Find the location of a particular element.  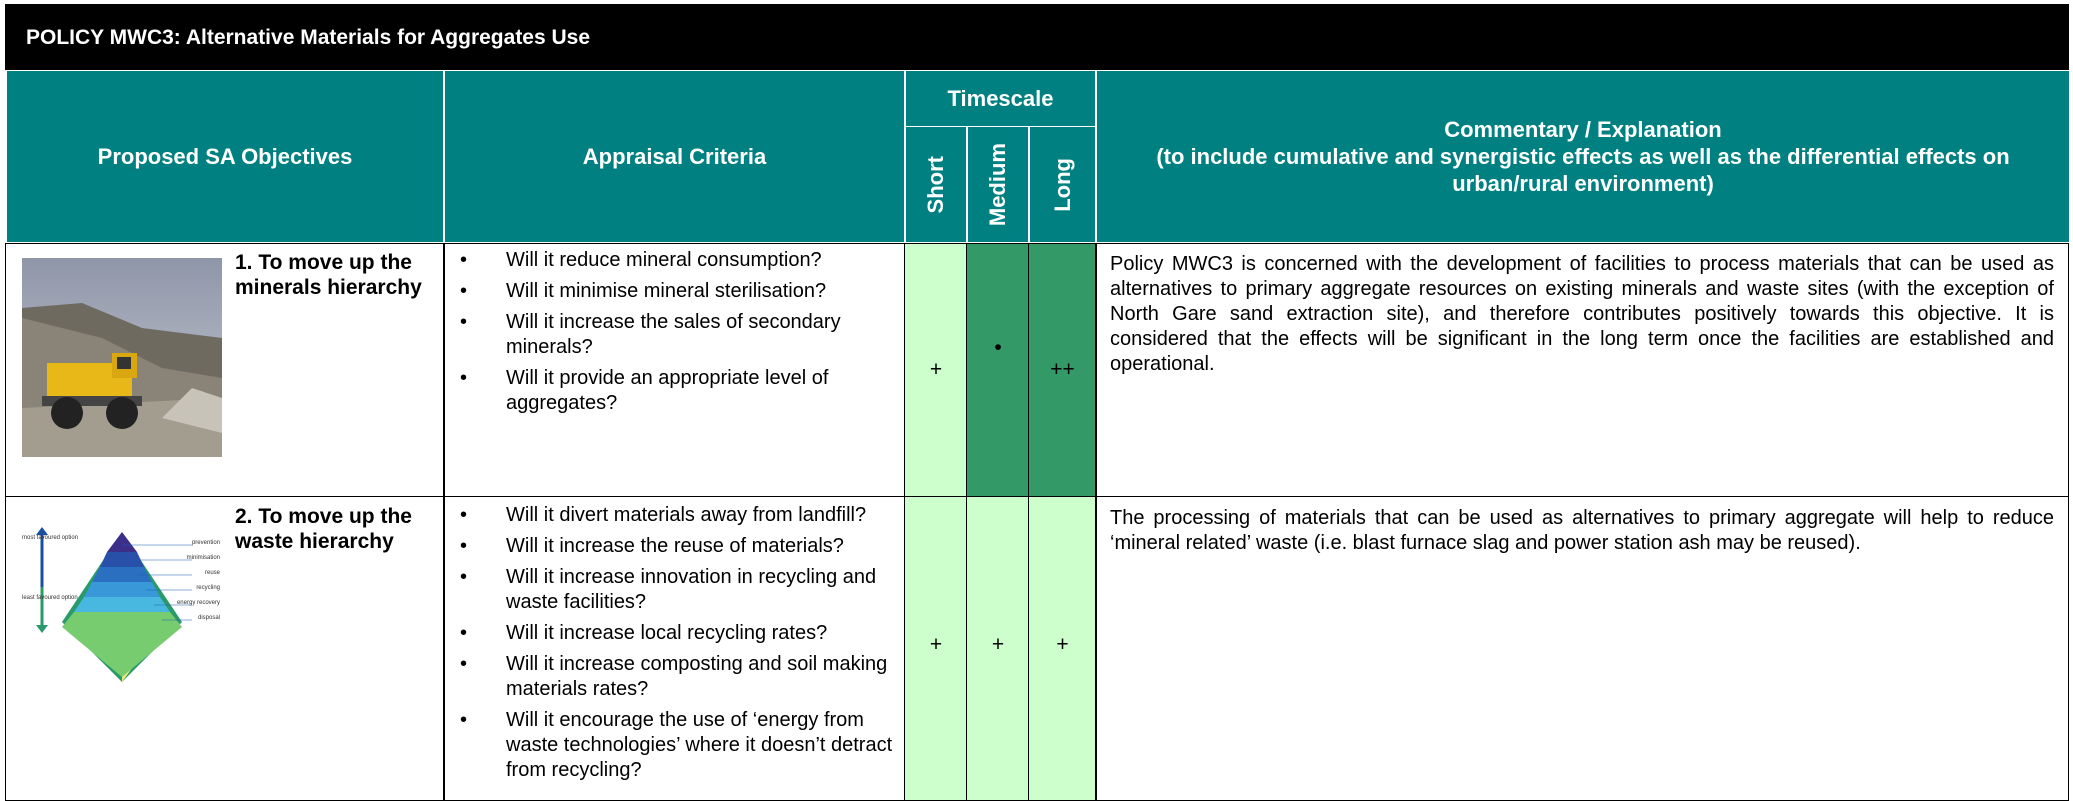

objective: 1. To move up the minerals hierarchy is located at coordinates (328, 275).